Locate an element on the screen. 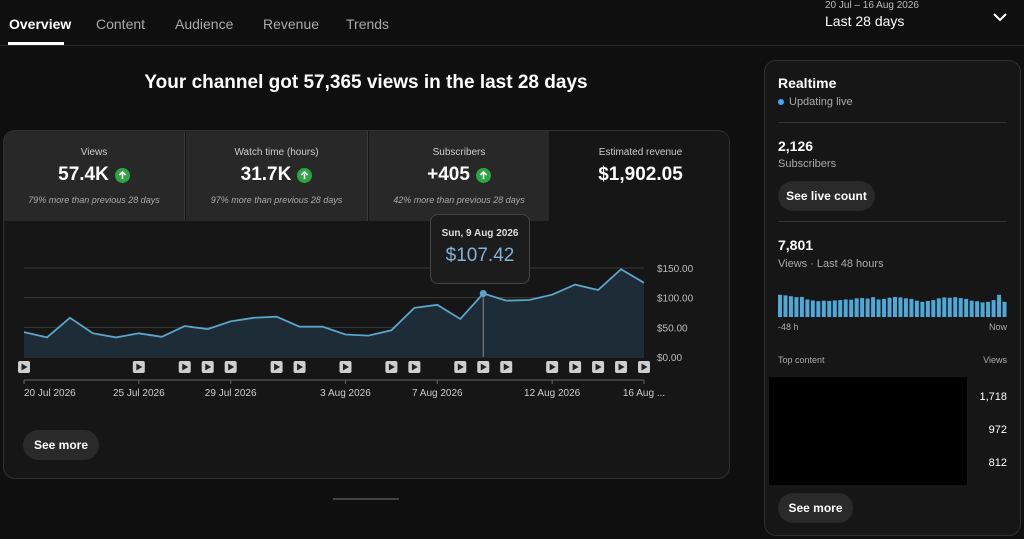  x-tick-label: 3 Aug 2026 is located at coordinates (345, 393).